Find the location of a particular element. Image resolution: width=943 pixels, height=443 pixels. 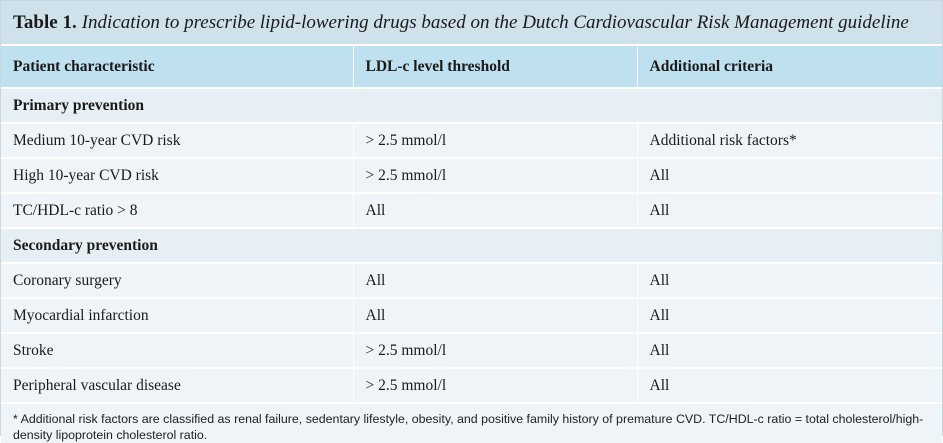

table-cell: High 10-year CVD risk is located at coordinates (177, 176).